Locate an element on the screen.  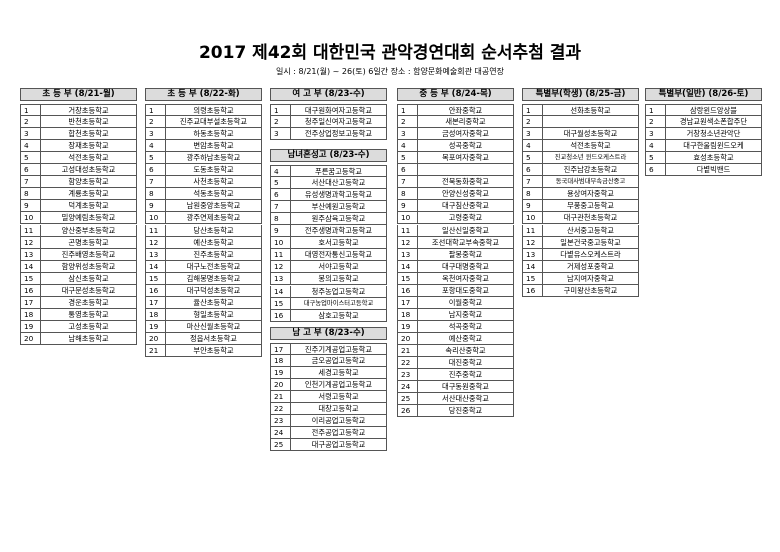
row-number: 17 is located at coordinates (30, 302).